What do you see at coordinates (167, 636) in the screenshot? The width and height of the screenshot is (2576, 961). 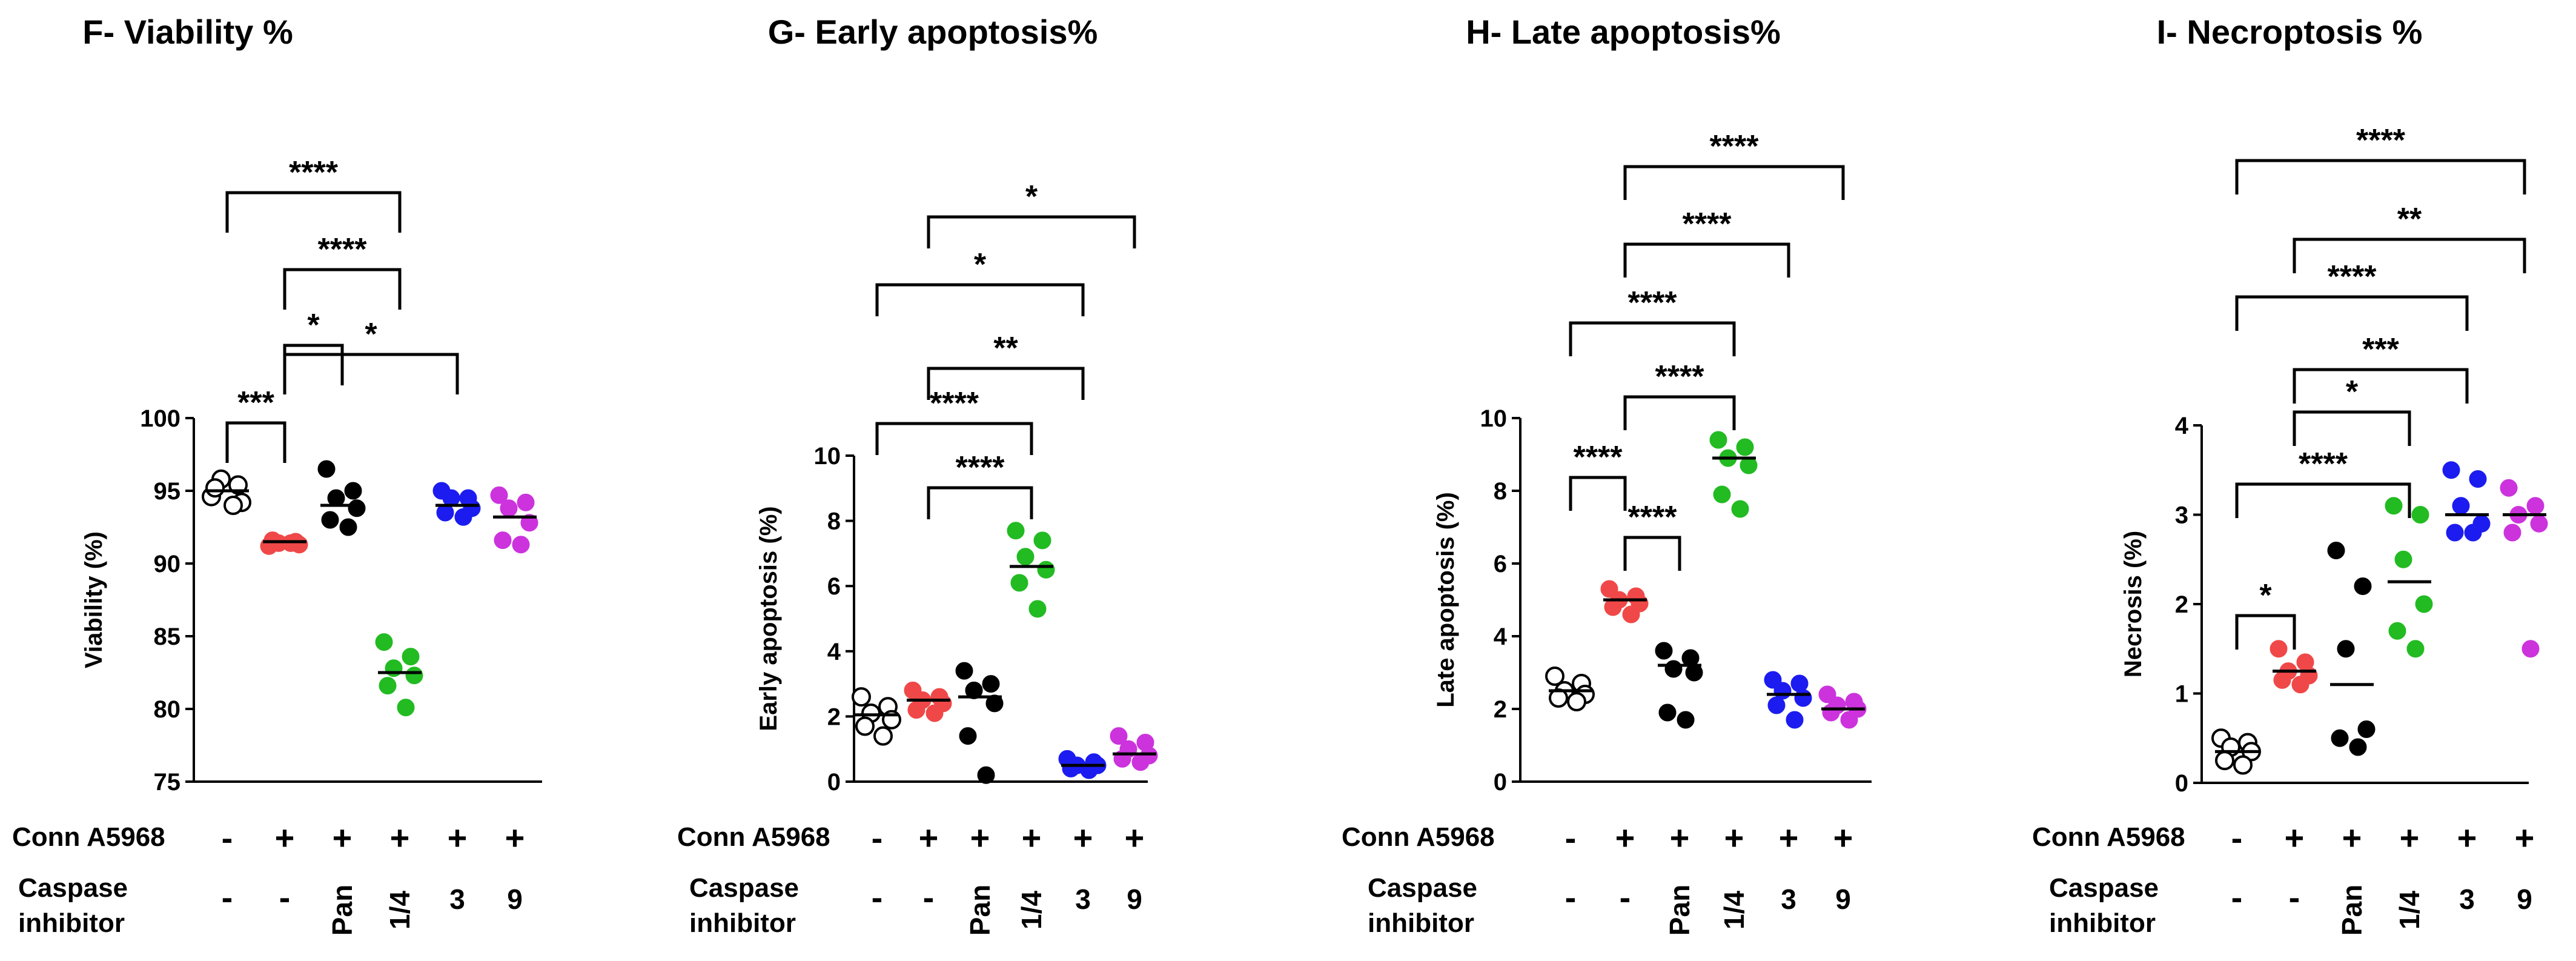 I see `y-tick-label: 85` at bounding box center [167, 636].